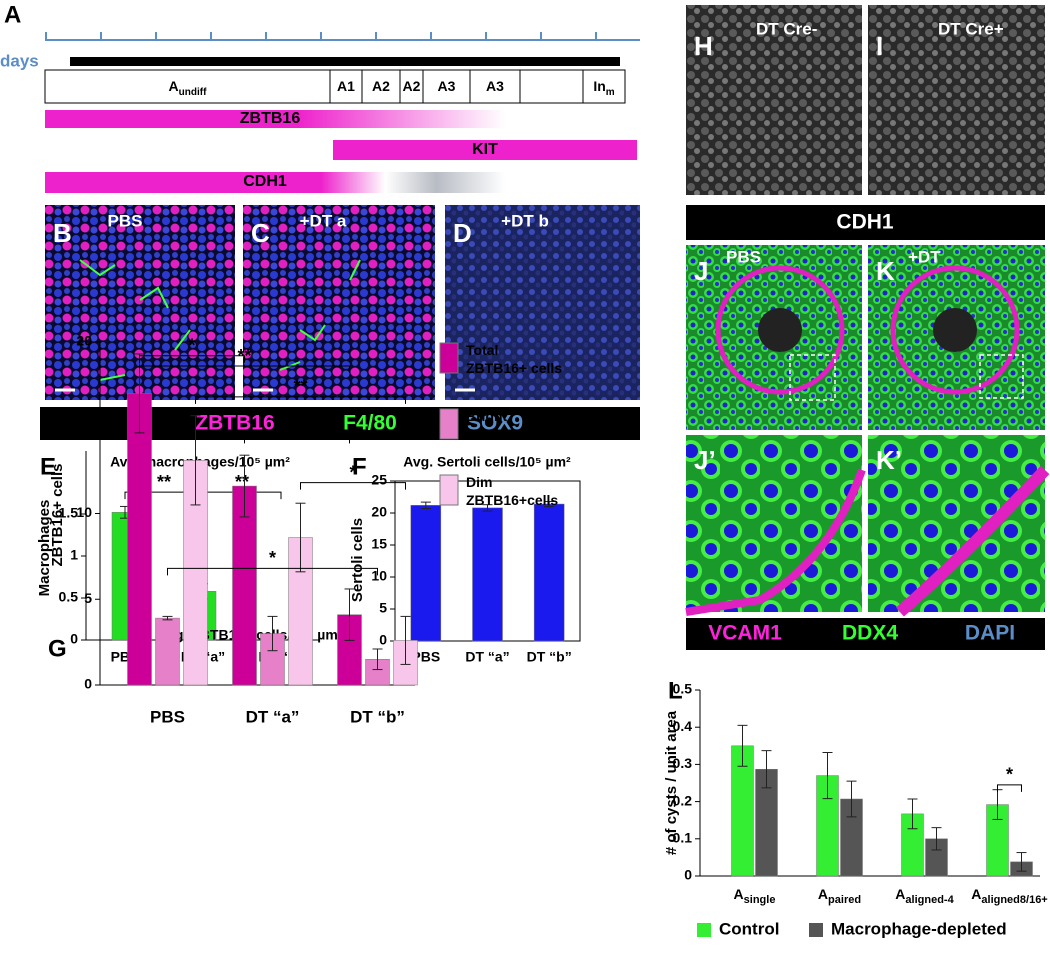 This screenshot has width=1050, height=963. I want to click on stain-bar-cdh1, so click(865, 222).